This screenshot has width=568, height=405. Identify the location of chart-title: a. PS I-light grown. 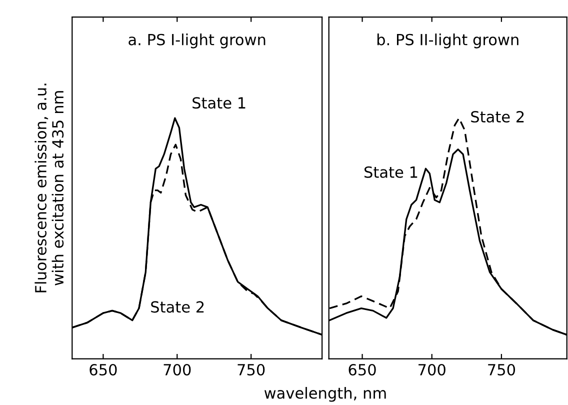
(197, 41).